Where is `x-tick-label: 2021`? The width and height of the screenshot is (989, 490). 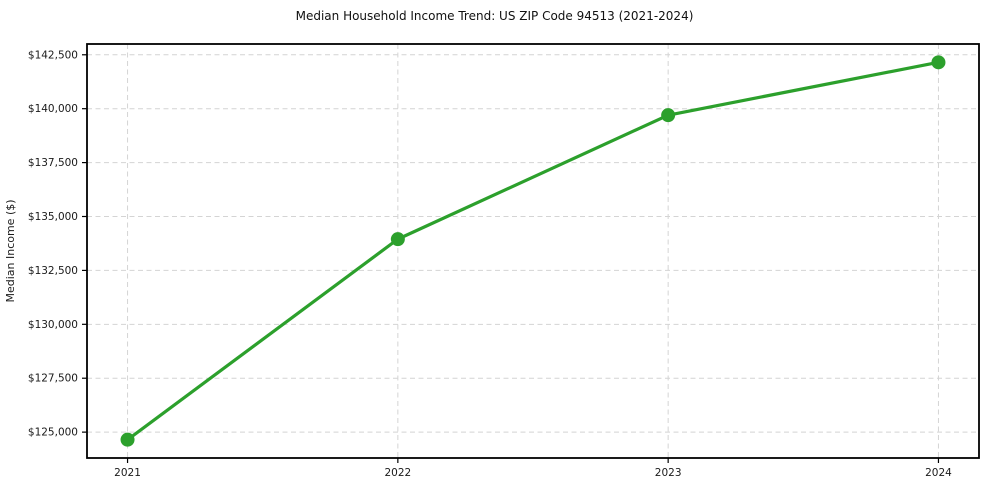
x-tick-label: 2021 is located at coordinates (127, 473).